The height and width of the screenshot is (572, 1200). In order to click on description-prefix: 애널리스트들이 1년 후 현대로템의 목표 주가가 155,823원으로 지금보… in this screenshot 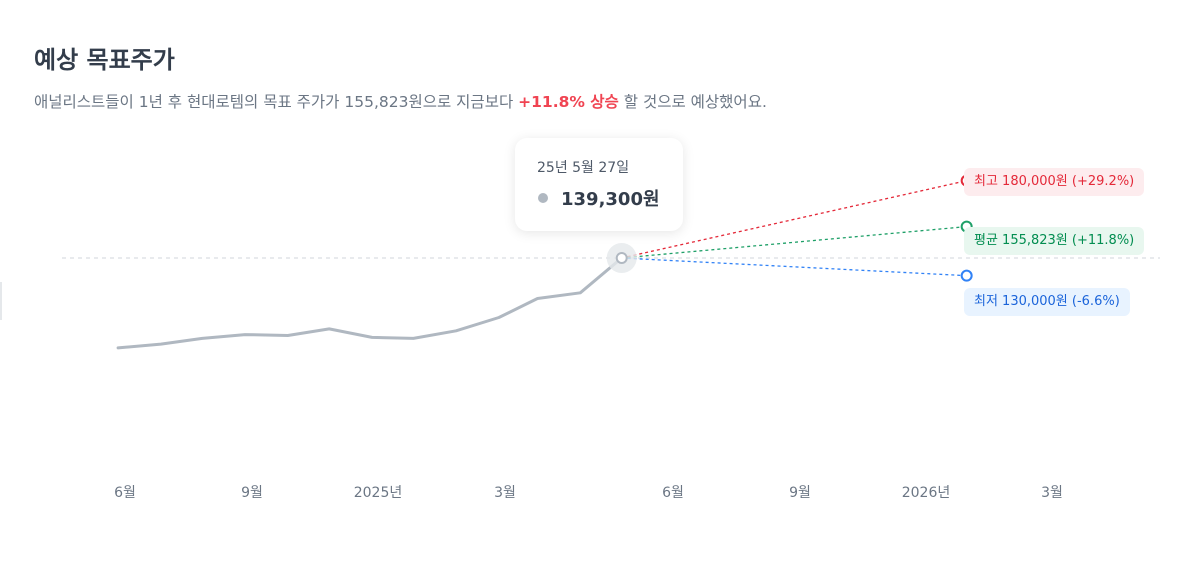, I will do `click(276, 102)`.